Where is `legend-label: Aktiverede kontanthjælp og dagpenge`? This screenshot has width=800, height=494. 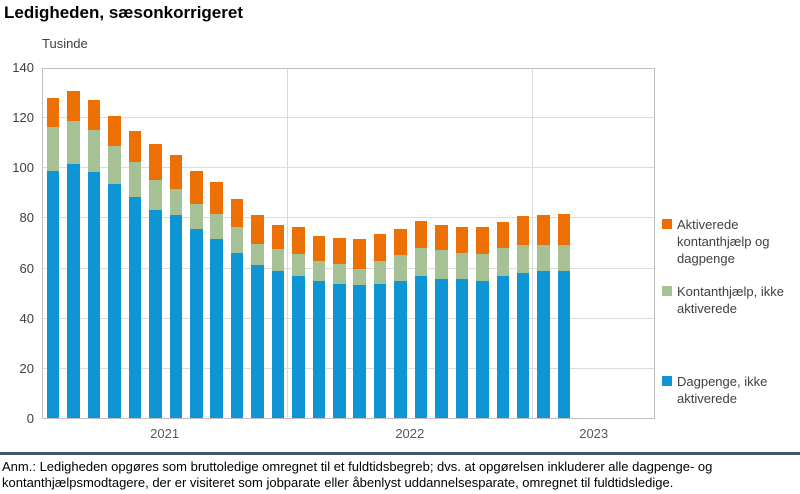
legend-label: Aktiverede kontanthjælp og dagpenge is located at coordinates (723, 242).